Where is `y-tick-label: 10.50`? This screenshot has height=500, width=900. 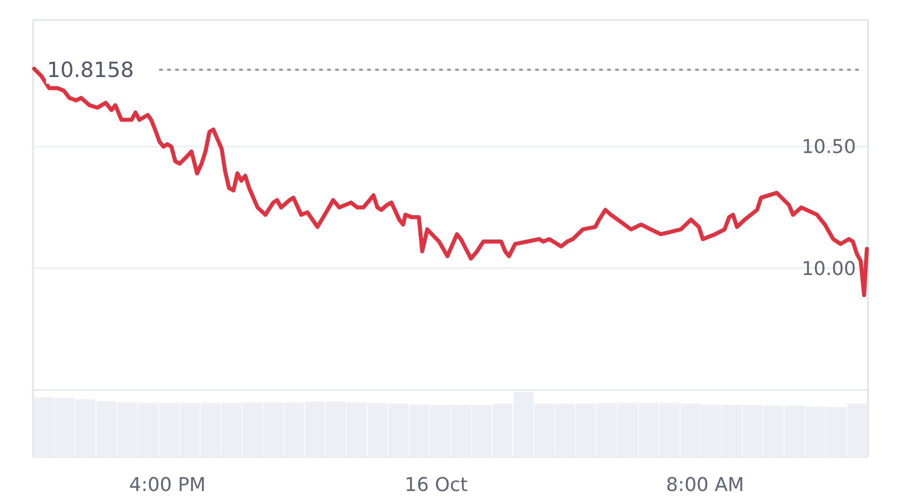
y-tick-label: 10.50 is located at coordinates (829, 147).